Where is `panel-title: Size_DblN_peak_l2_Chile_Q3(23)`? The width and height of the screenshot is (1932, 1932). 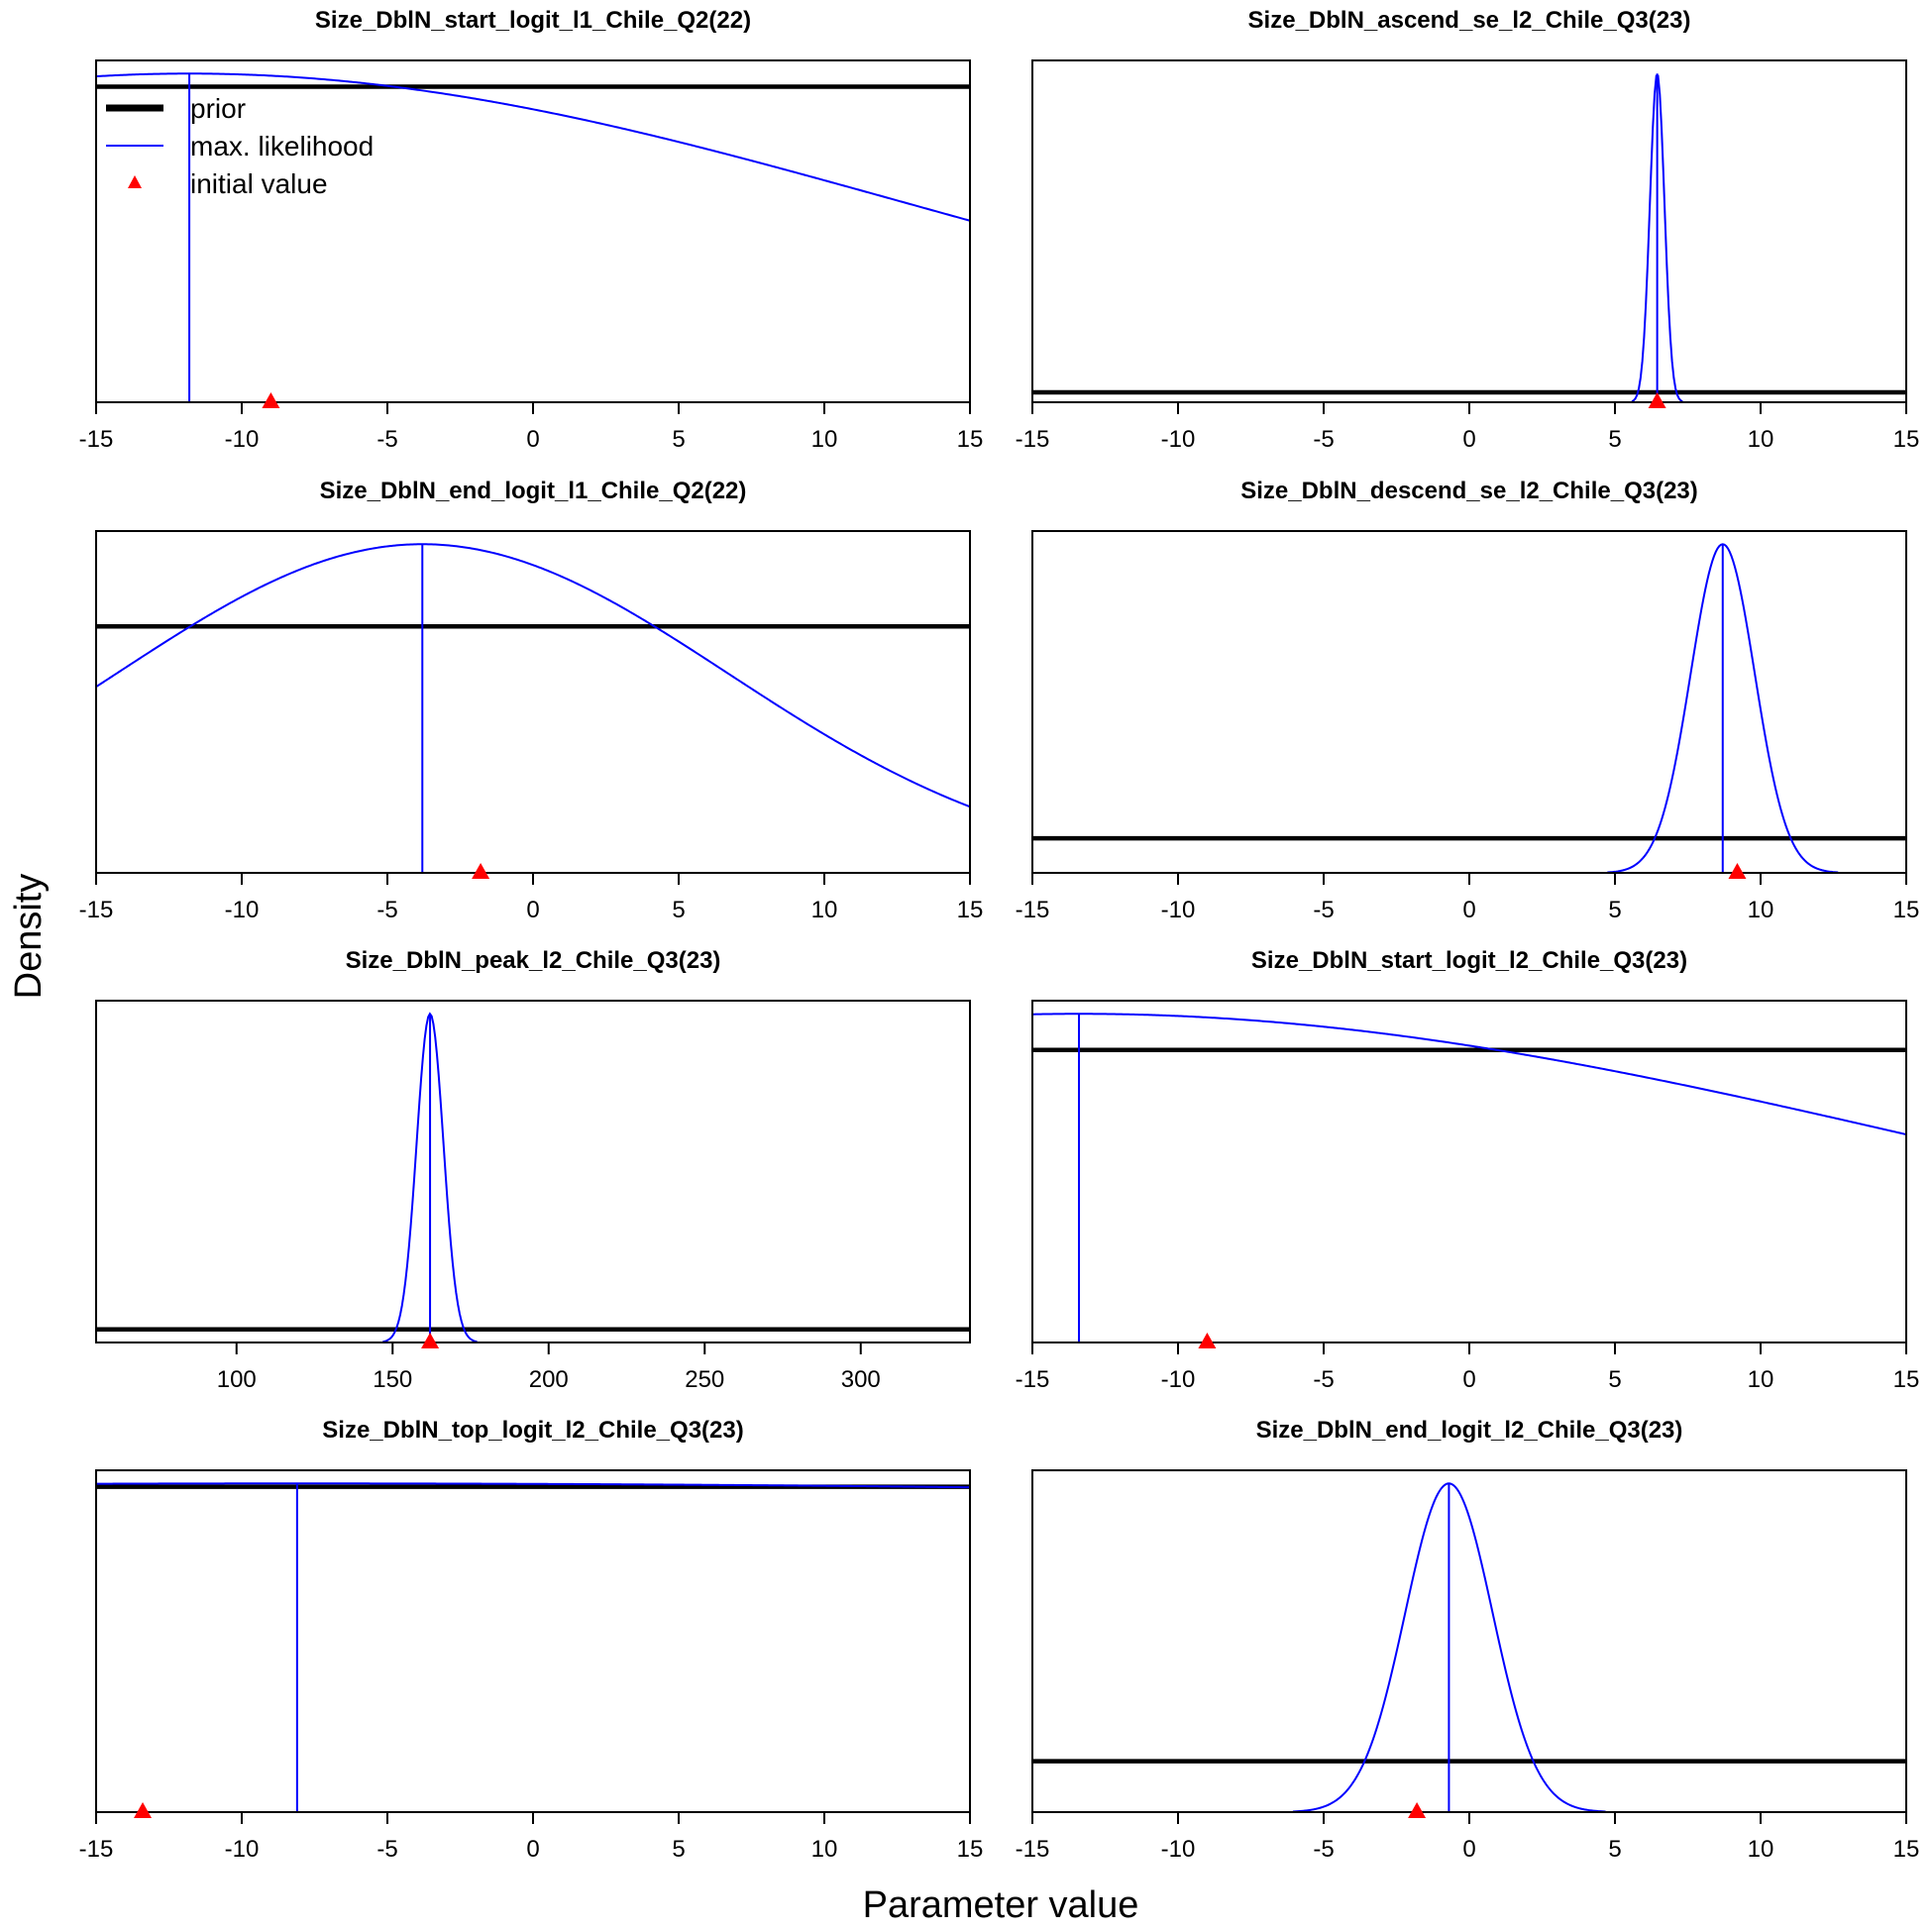
panel-title: Size_DblN_peak_l2_Chile_Q3(23) is located at coordinates (533, 960).